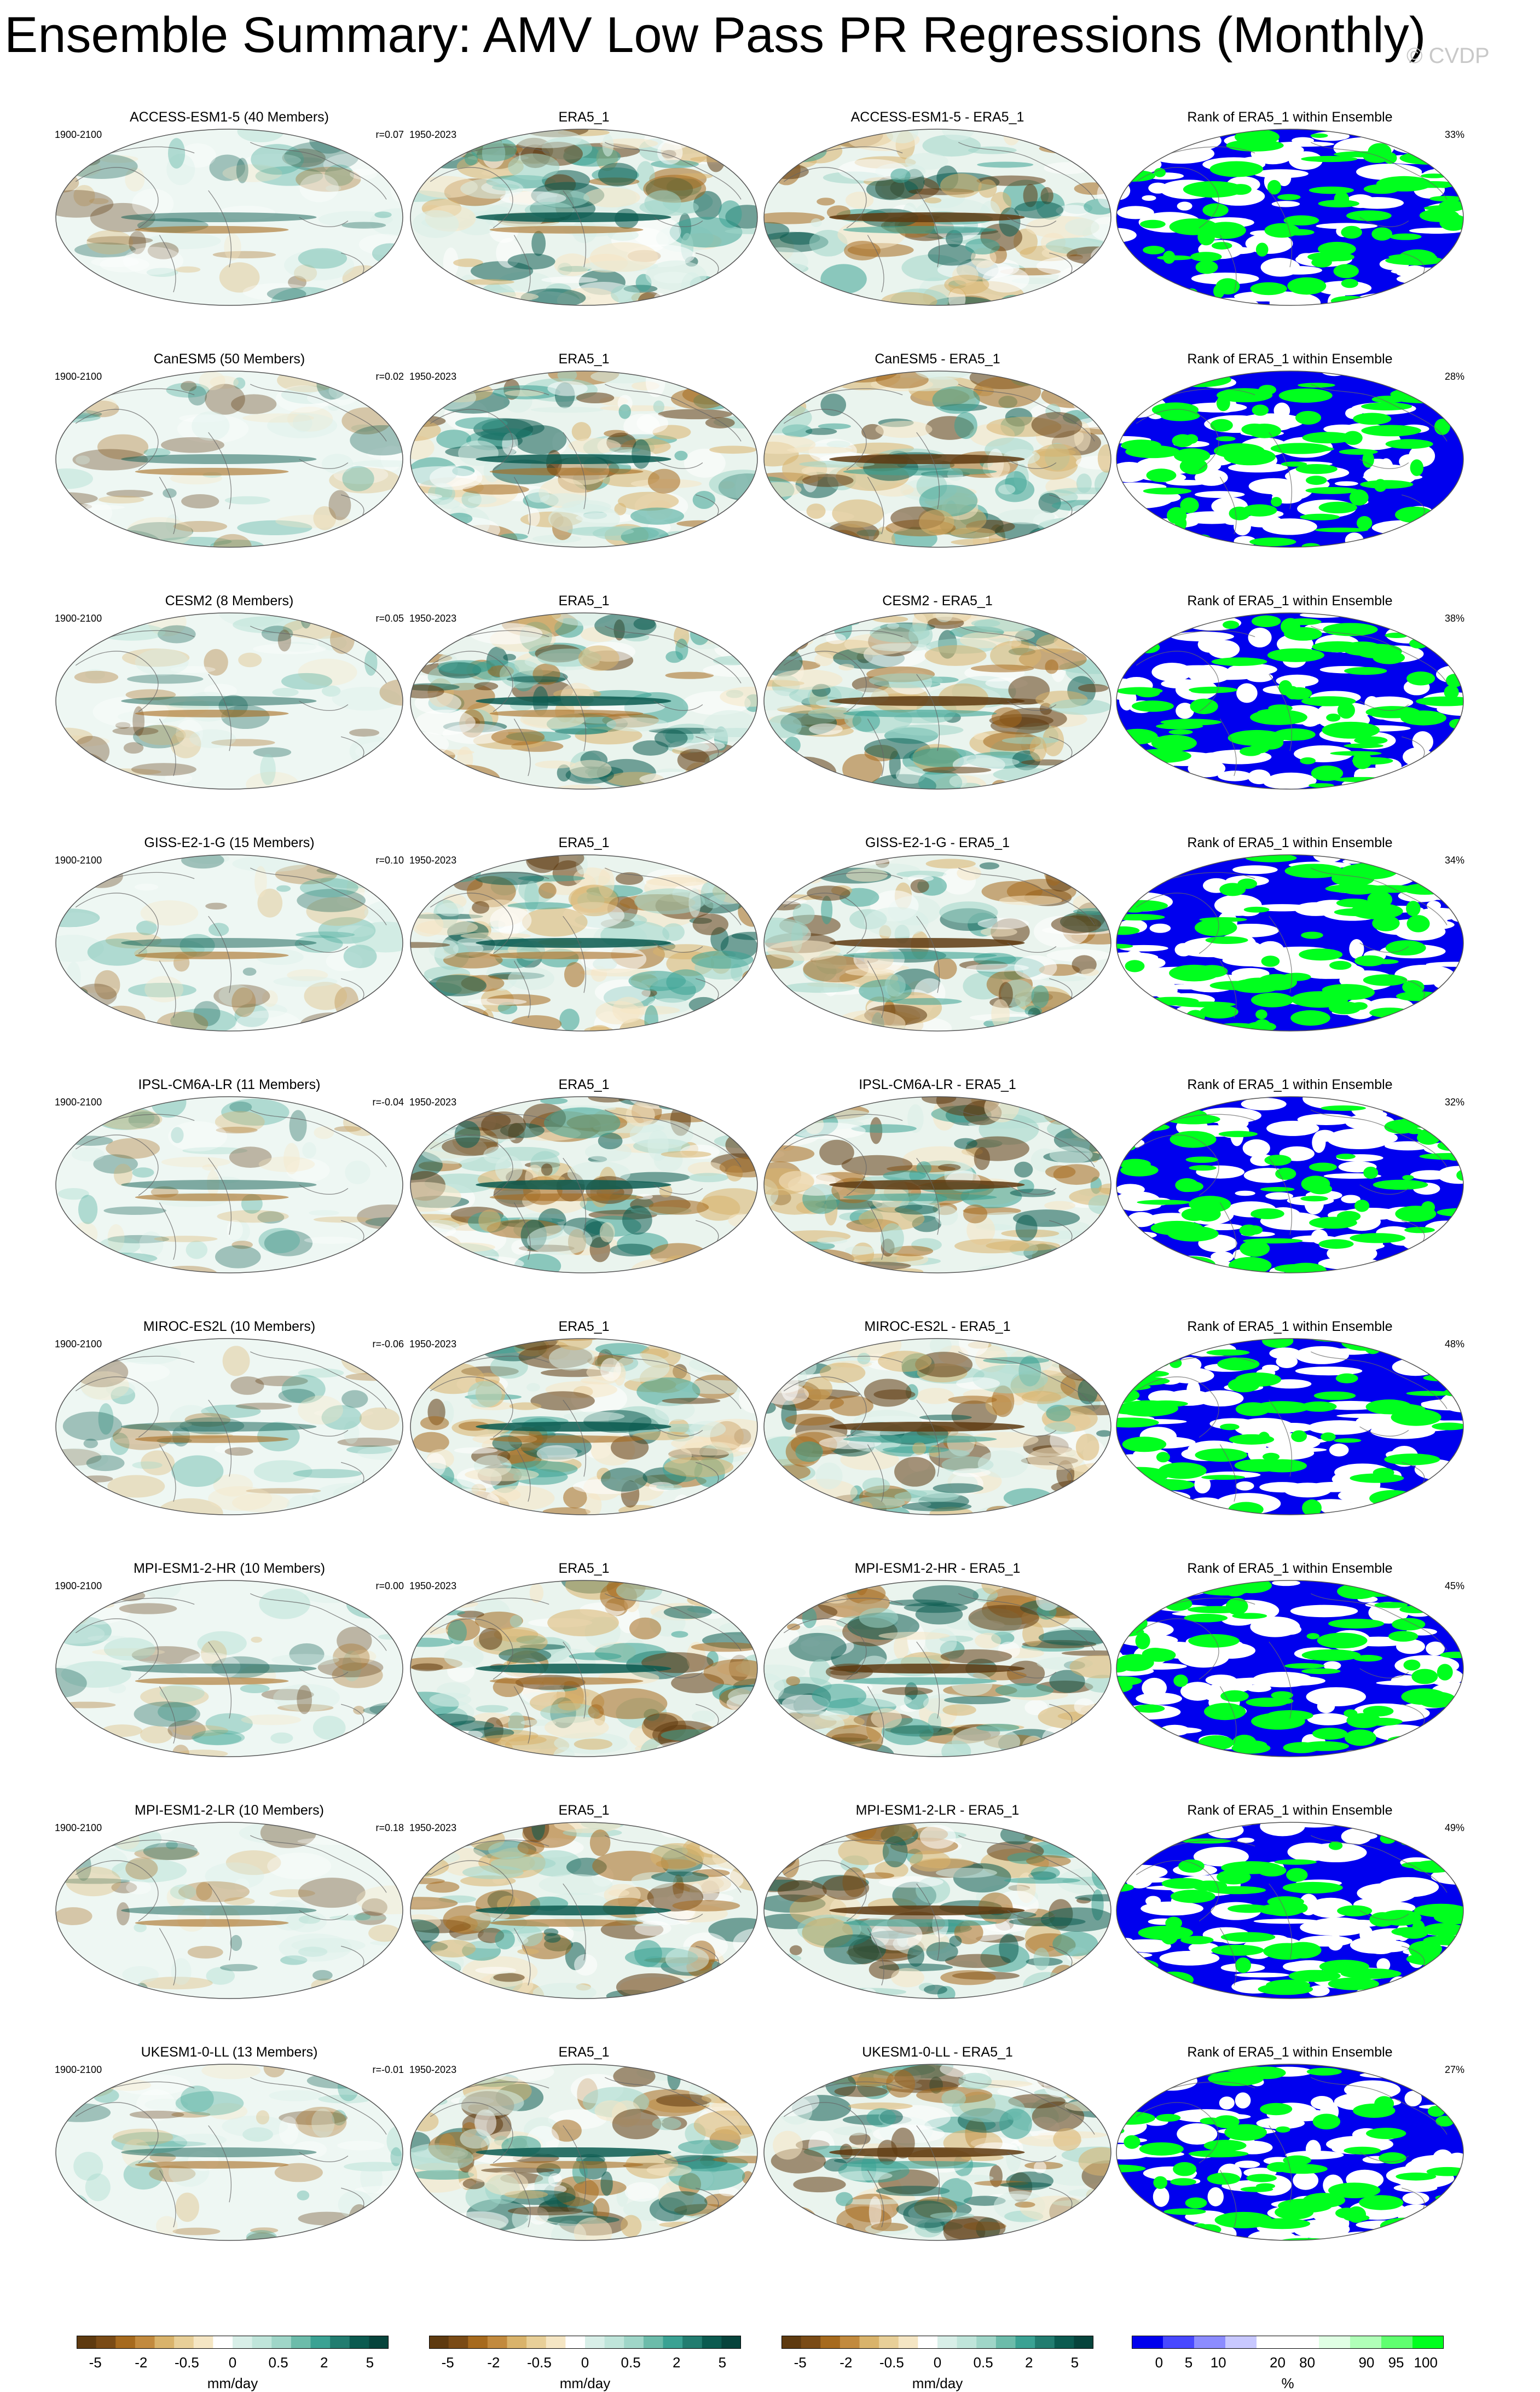 The width and height of the screenshot is (1540, 2392). I want to click on colorbar-tick-label: 20, so click(1278, 2362).